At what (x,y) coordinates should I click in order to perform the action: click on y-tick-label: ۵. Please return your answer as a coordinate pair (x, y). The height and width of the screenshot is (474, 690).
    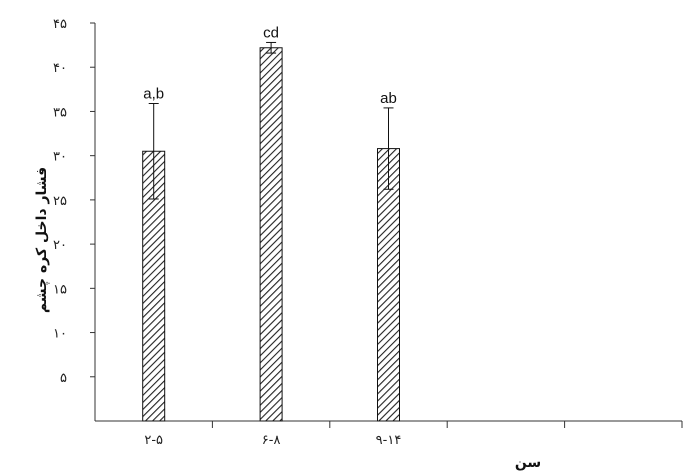
    Looking at the image, I should click on (63, 378).